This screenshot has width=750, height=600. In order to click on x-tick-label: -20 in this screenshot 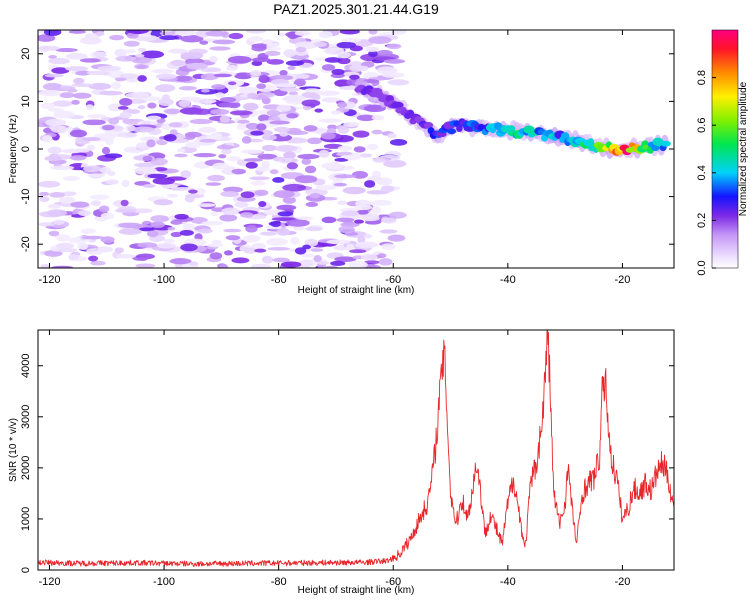, I will do `click(622, 582)`.